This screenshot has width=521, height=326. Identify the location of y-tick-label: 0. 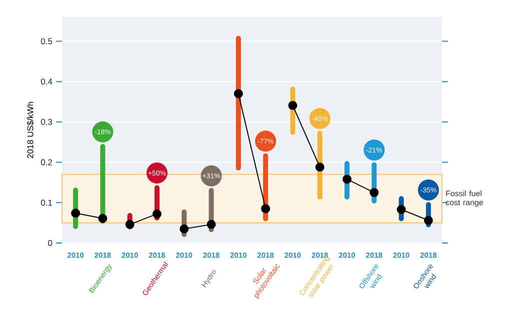
(50, 243).